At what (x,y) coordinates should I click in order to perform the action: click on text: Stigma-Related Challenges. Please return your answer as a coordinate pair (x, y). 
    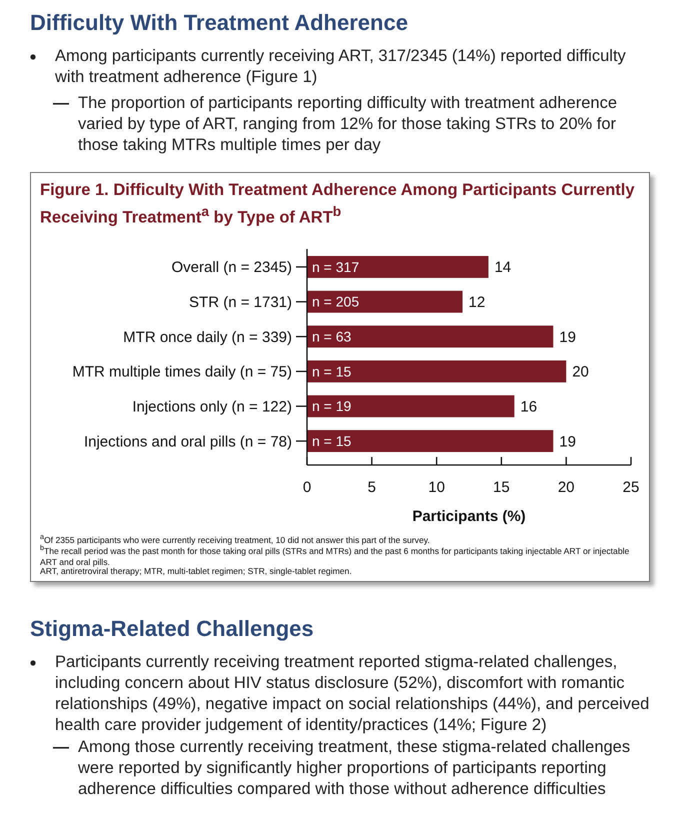
    Looking at the image, I should click on (172, 629).